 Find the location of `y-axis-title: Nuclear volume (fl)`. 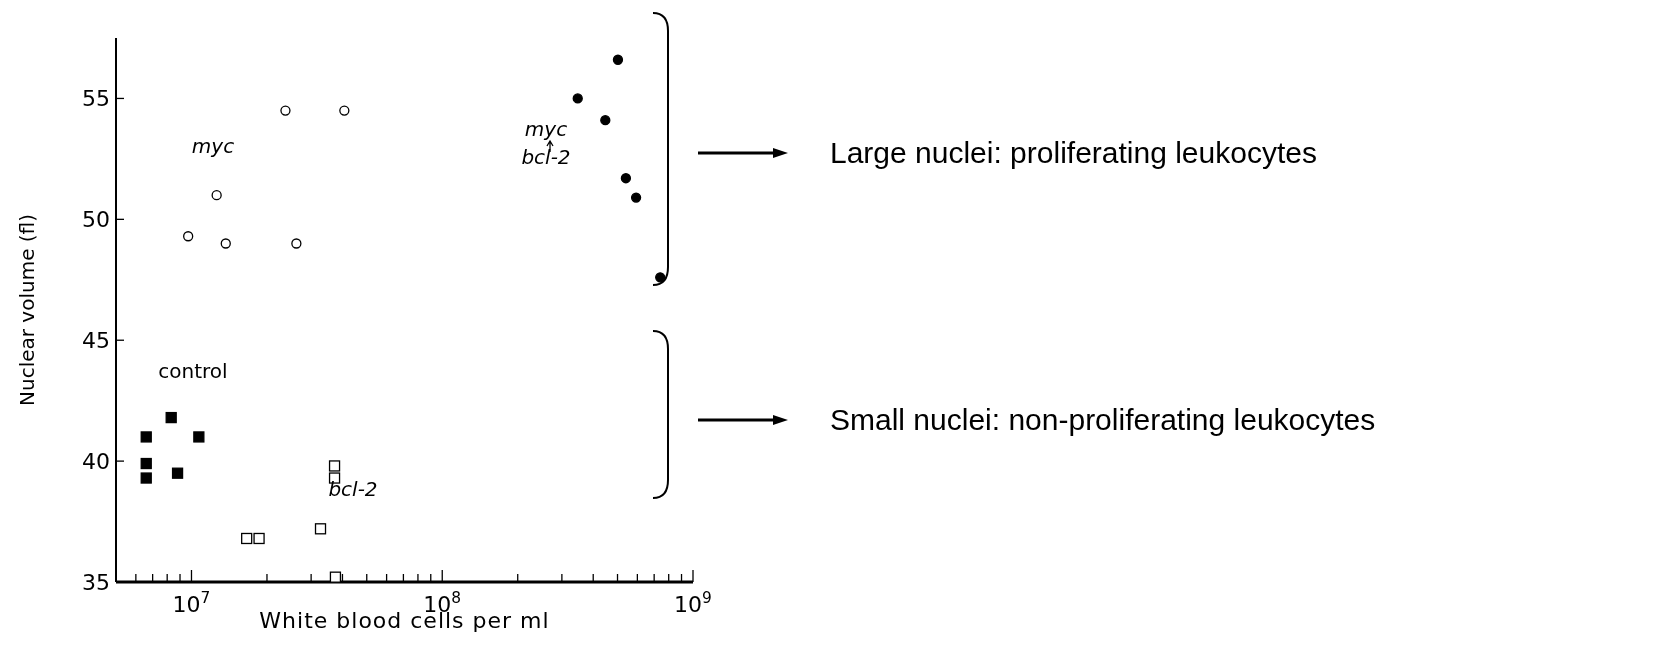

y-axis-title: Nuclear volume (fl) is located at coordinates (27, 310).